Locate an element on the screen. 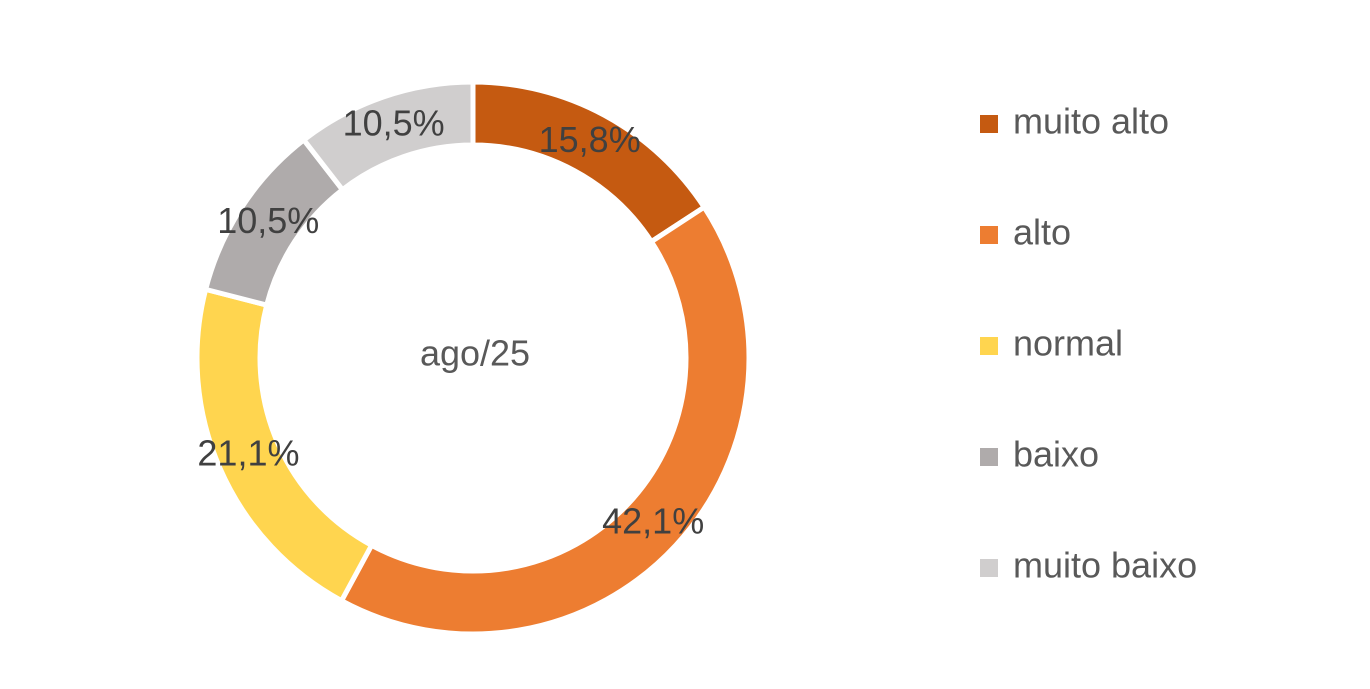 Image resolution: width=1370 pixels, height=689 pixels. data-label: 15,8% is located at coordinates (590, 139).